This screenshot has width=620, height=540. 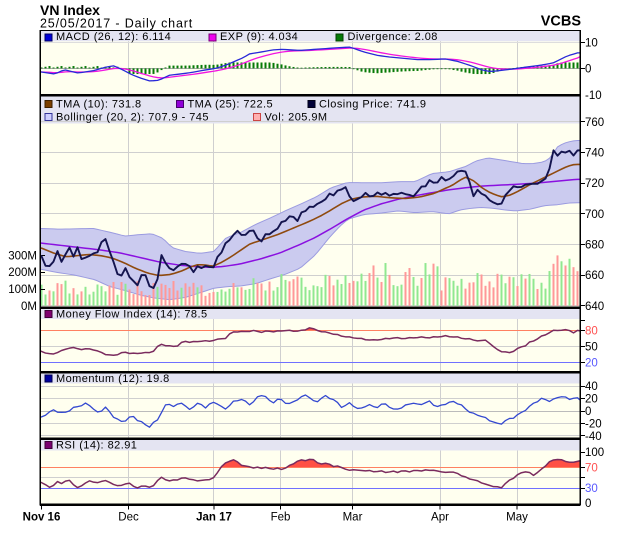 I want to click on svg-text: 80, so click(x=591, y=332).